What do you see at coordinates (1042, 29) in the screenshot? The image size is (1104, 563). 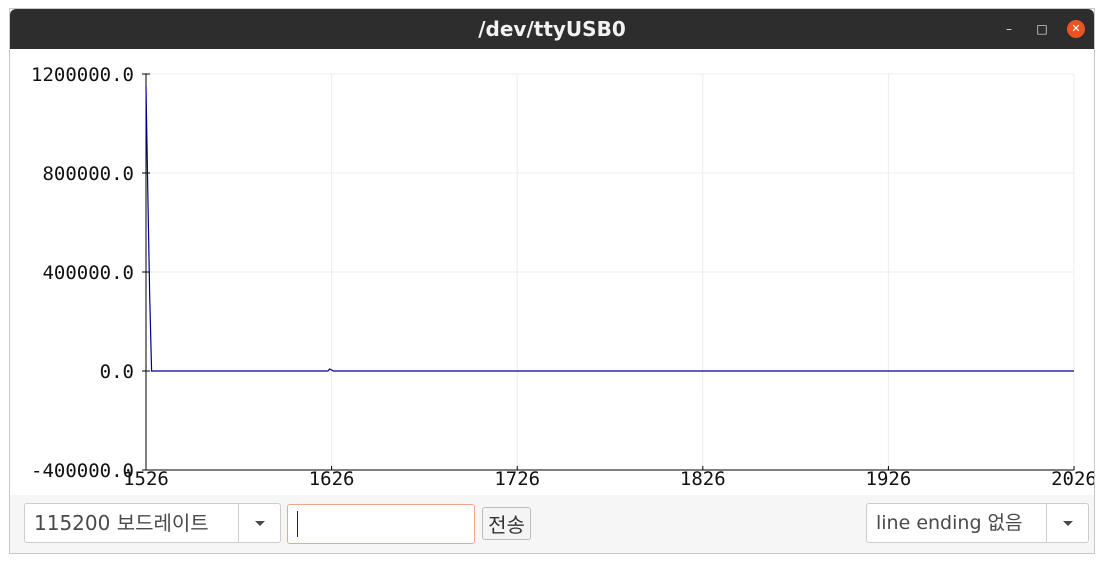 I see `maximize-button: □` at bounding box center [1042, 29].